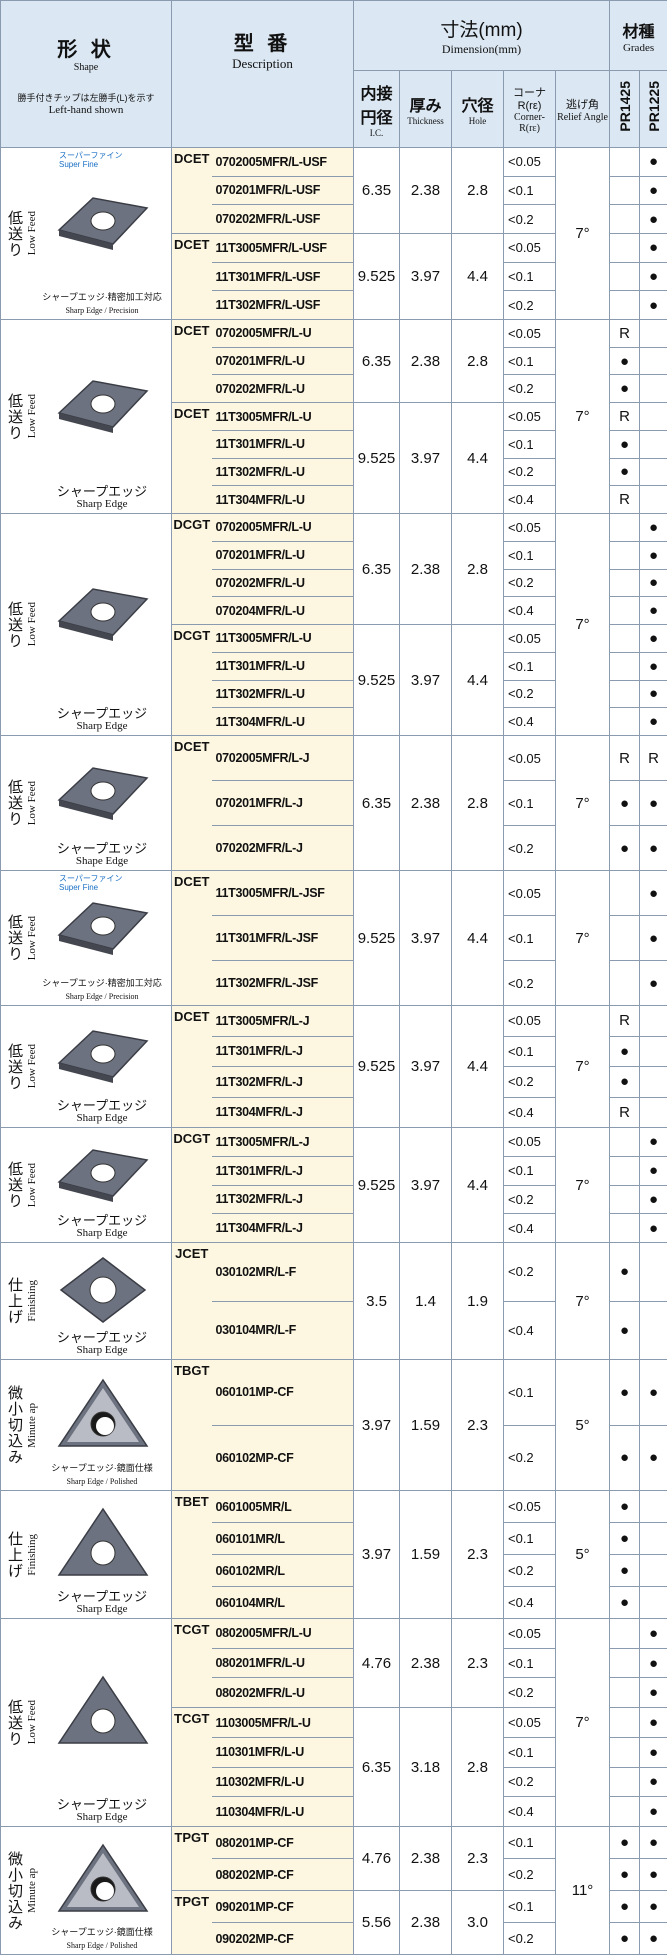 The height and width of the screenshot is (1955, 667). I want to click on shape-cell: 低送り Low Feed シャープエッジ Shape Edge, so click(86, 803).